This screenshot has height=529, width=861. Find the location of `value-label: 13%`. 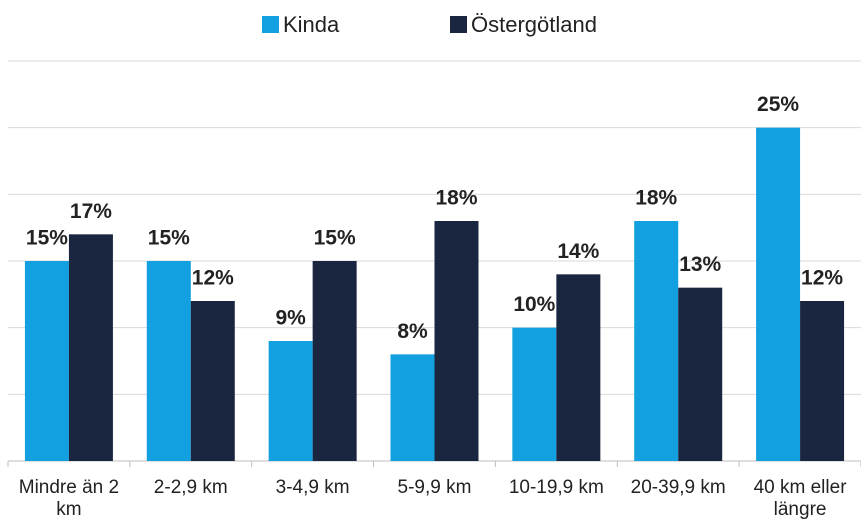

value-label: 13% is located at coordinates (700, 264).